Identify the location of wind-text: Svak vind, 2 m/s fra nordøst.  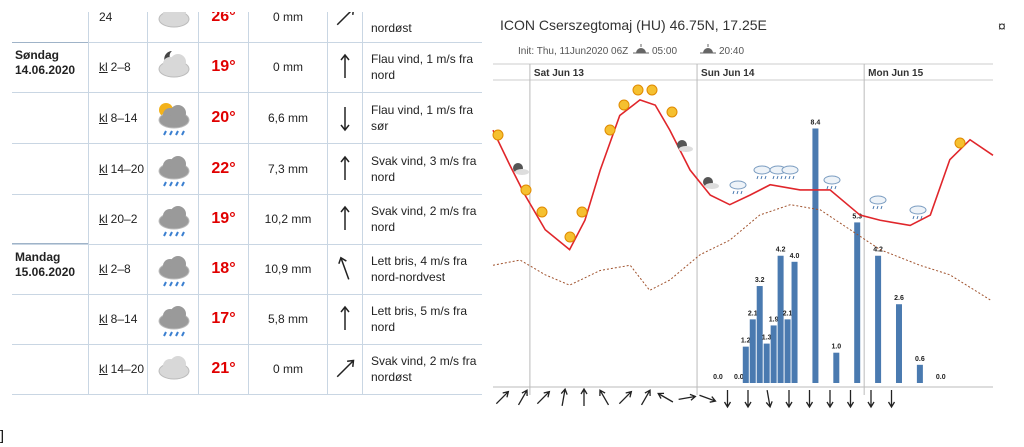
(422, 369).